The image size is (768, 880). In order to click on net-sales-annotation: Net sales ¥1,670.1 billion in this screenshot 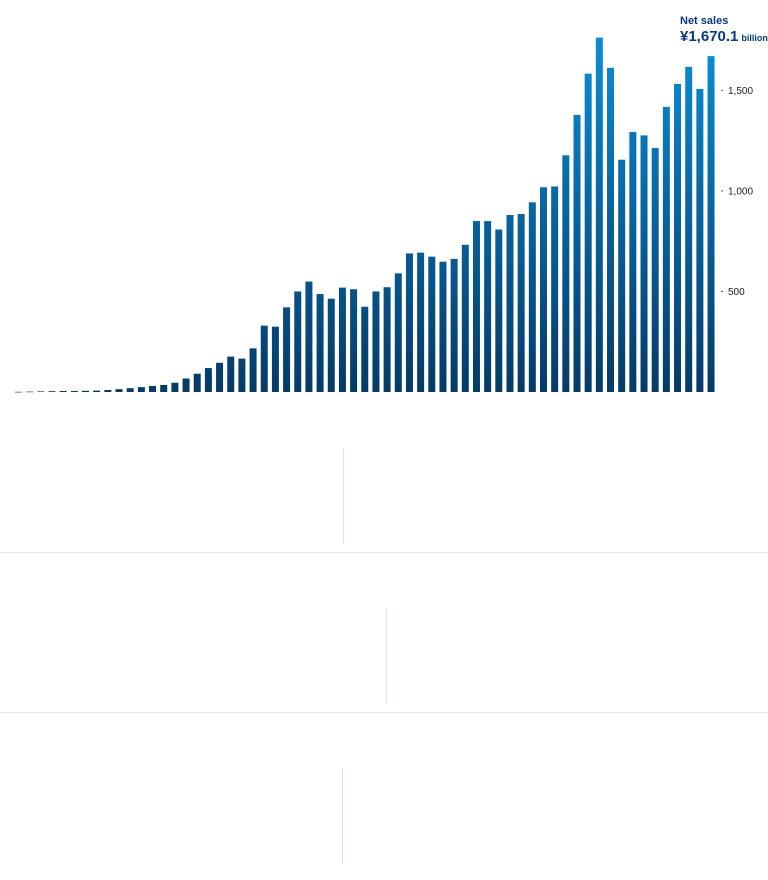, I will do `click(724, 30)`.